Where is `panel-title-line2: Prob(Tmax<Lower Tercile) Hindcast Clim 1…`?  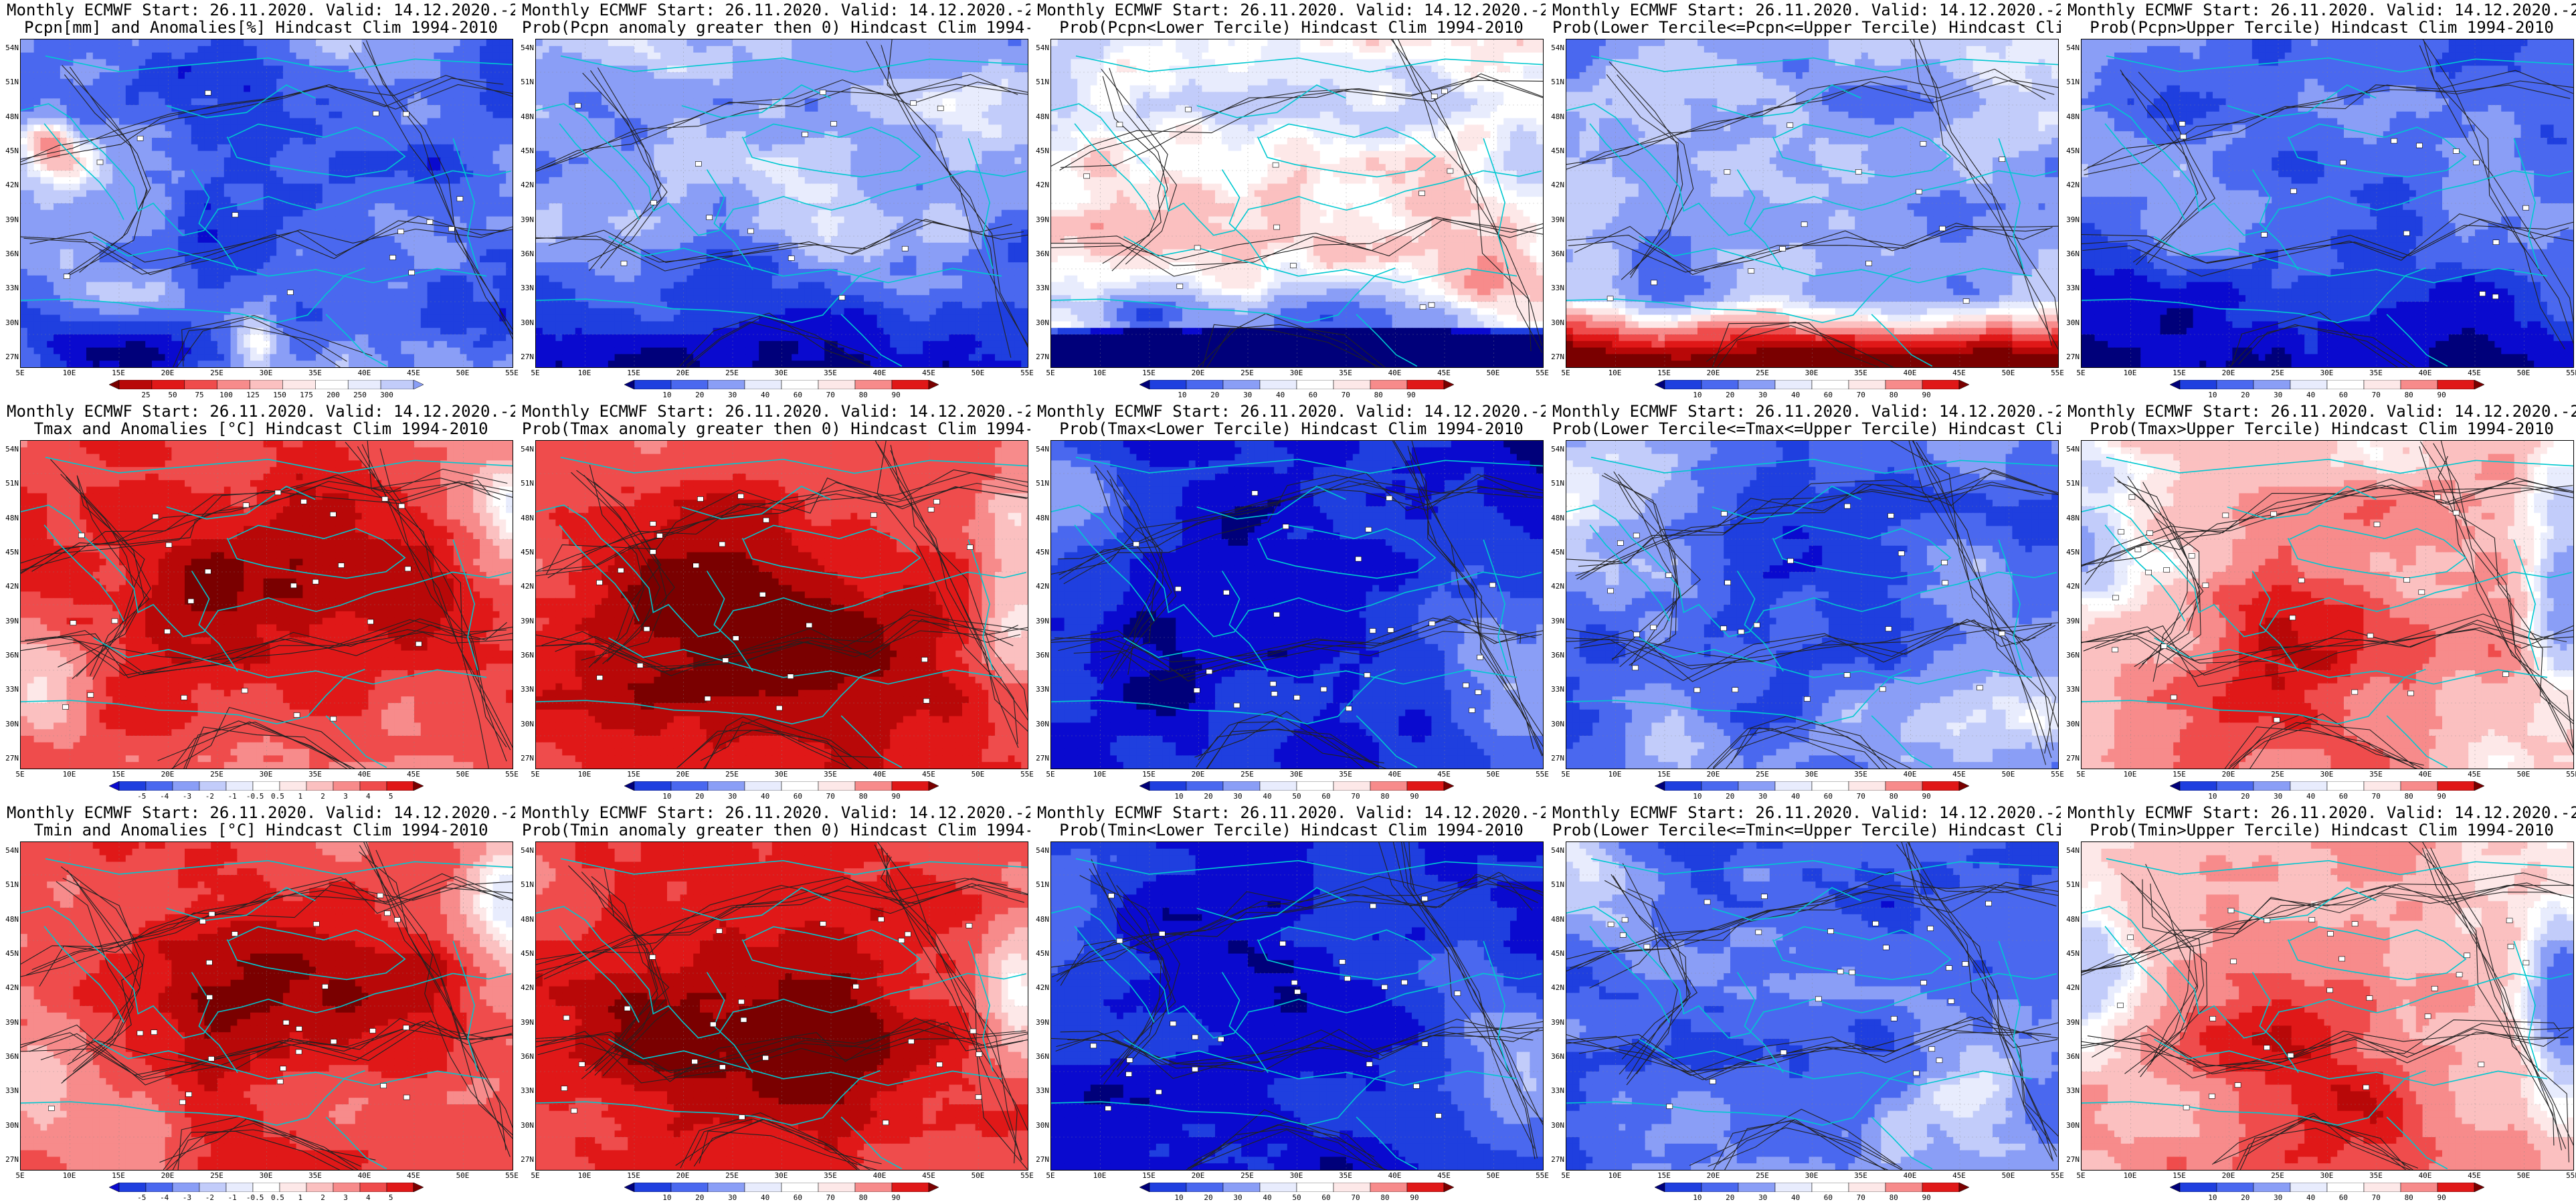
panel-title-line2: Prob(Tmax<Lower Tercile) Hindcast Clim 1… is located at coordinates (1291, 428).